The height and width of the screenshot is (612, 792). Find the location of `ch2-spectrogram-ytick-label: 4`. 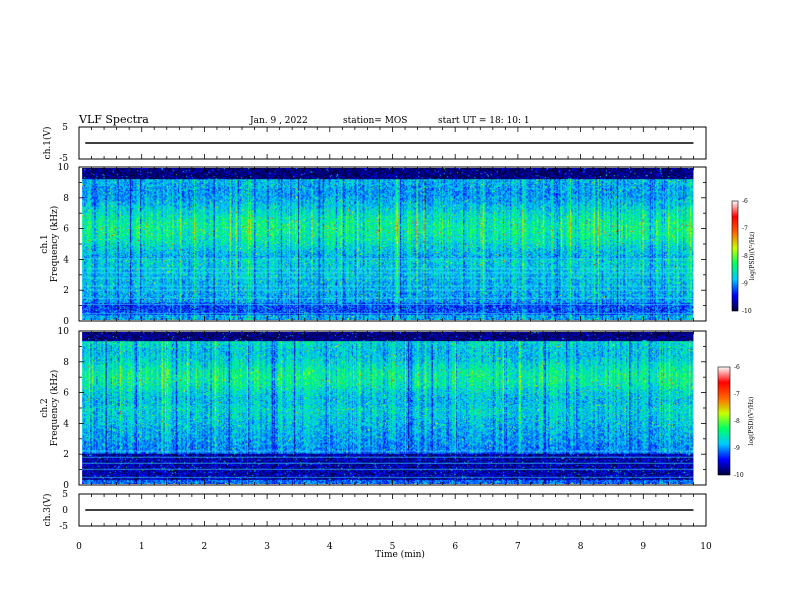

ch2-spectrogram-ytick-label: 4 is located at coordinates (66, 424).